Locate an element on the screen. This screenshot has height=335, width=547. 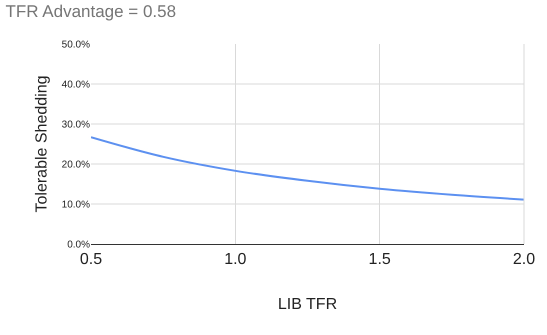
y-tick-label: 50.0% is located at coordinates (76, 45).